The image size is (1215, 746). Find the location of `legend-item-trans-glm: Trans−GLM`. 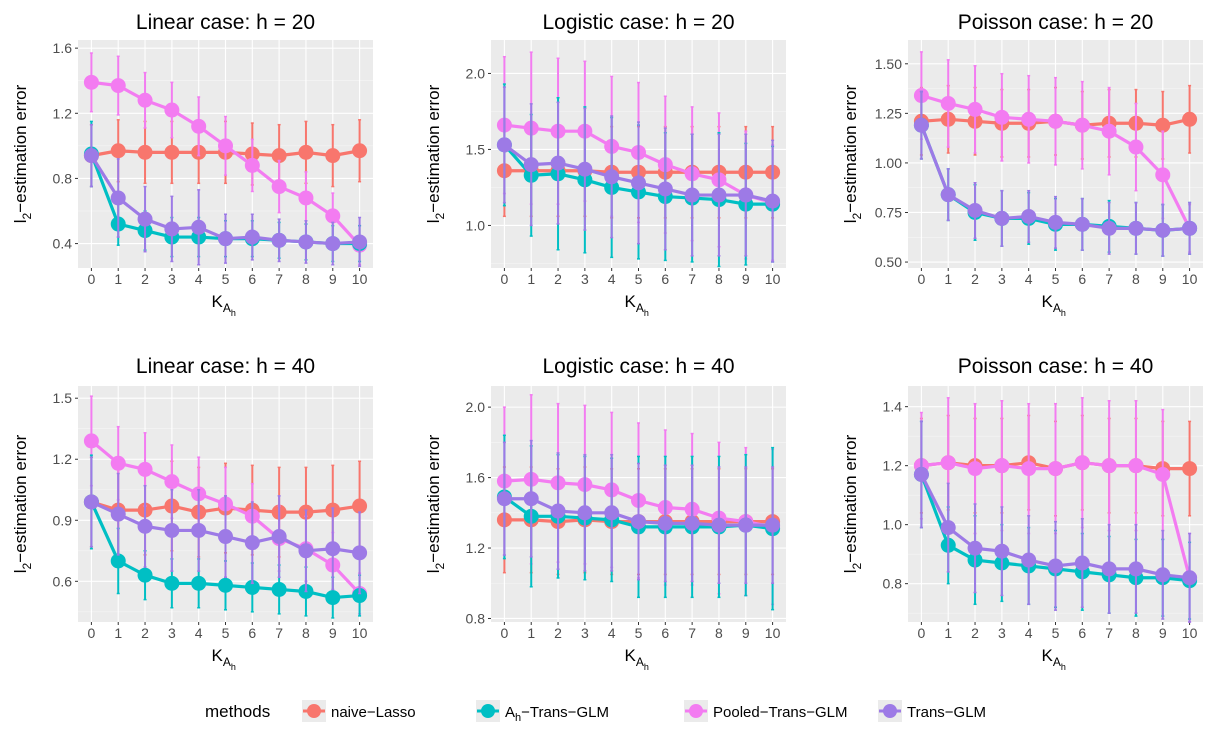

legend-item-trans-glm: Trans−GLM is located at coordinates (932, 711).